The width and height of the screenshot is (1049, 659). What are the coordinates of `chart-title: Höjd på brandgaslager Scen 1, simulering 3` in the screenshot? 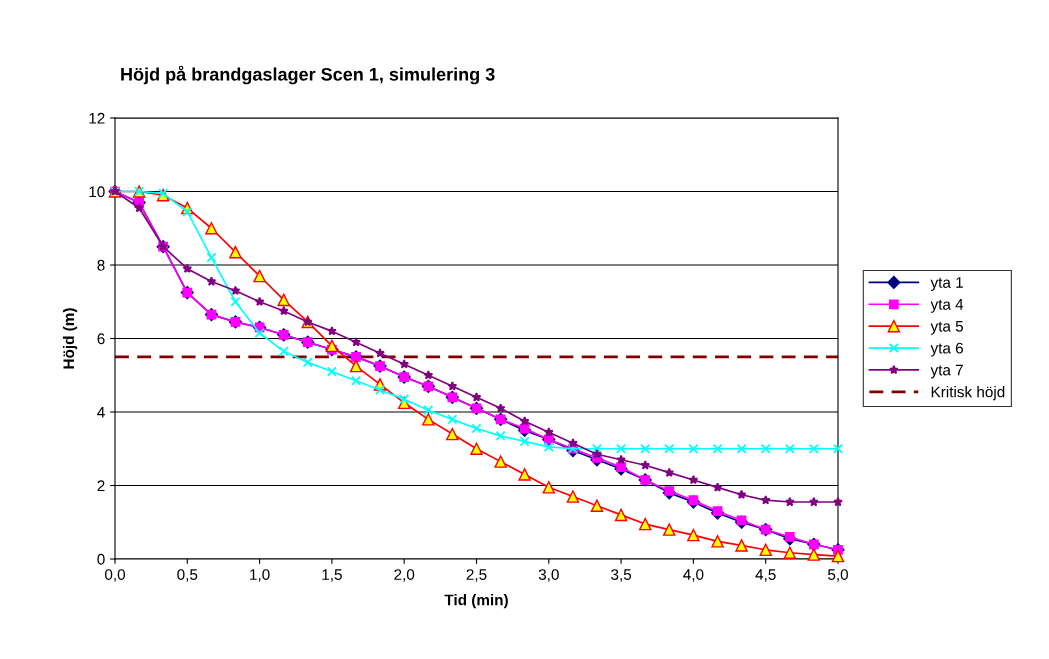 It's located at (308, 75).